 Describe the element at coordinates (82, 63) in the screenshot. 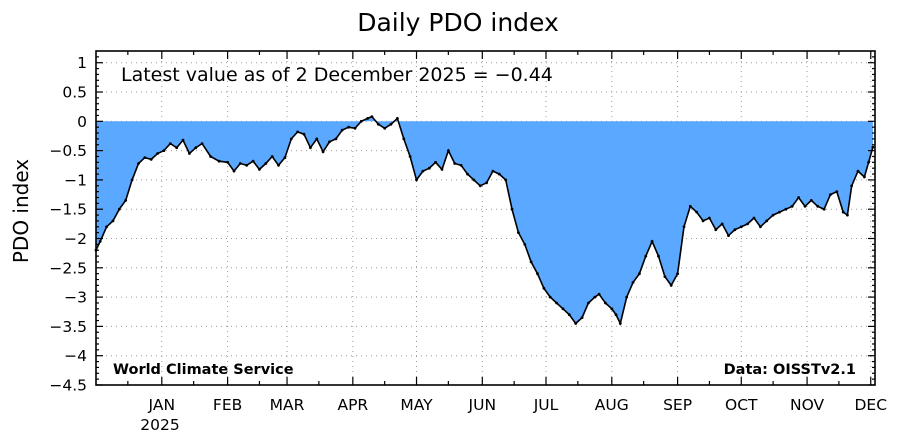

I see `y-tick-label: 1` at that location.